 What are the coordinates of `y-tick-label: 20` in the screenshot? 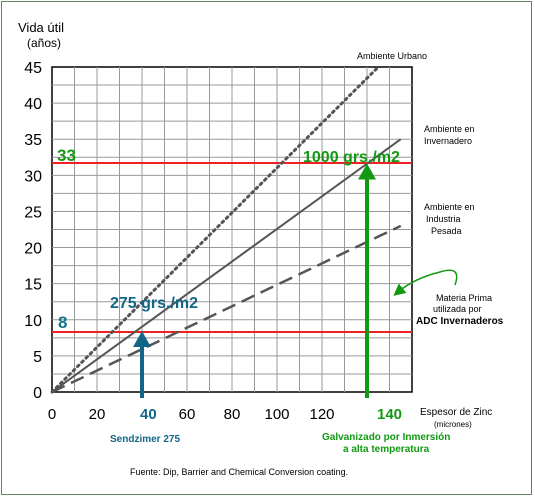 It's located at (33, 249).